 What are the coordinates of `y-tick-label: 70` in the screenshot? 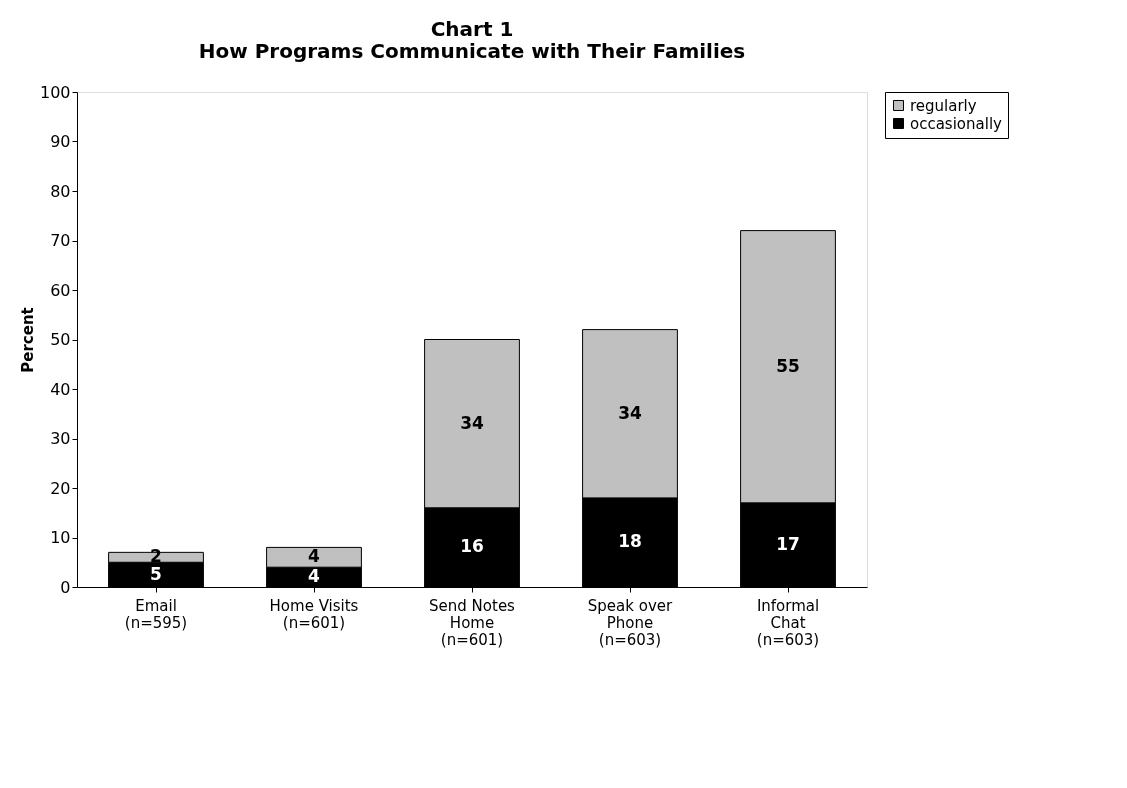 It's located at (60, 240).